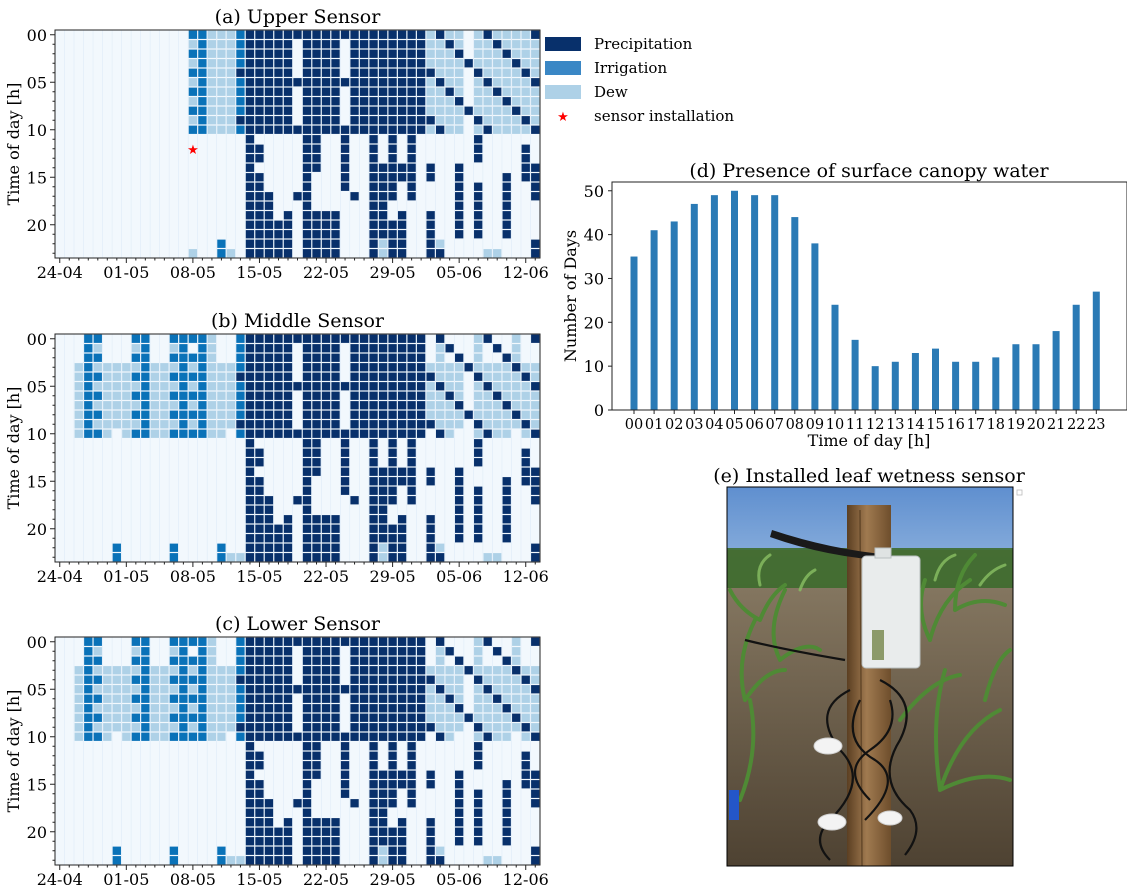 The width and height of the screenshot is (1127, 890). What do you see at coordinates (60, 576) in the screenshot?
I see `heatmap-xtick-label: 24-04` at bounding box center [60, 576].